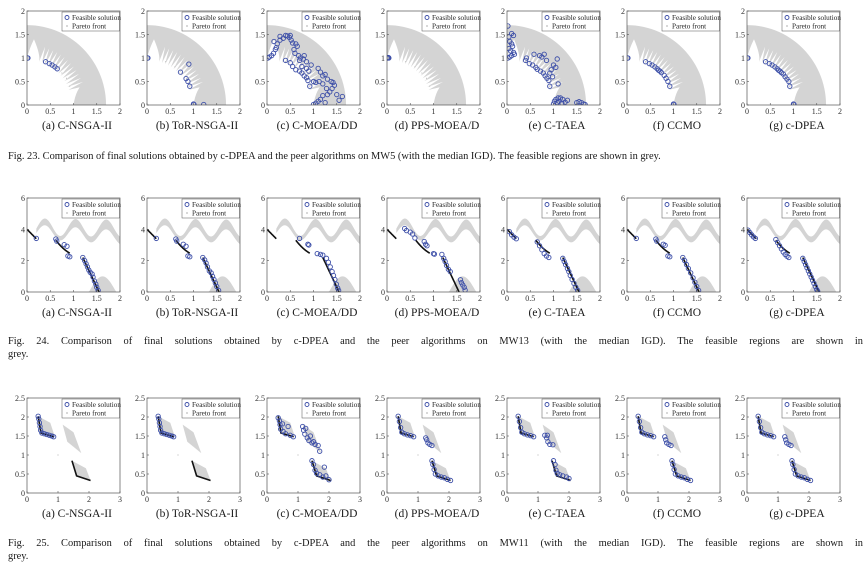 This screenshot has height=572, width=865. I want to click on x-tick-label: 1.5, so click(577, 298).